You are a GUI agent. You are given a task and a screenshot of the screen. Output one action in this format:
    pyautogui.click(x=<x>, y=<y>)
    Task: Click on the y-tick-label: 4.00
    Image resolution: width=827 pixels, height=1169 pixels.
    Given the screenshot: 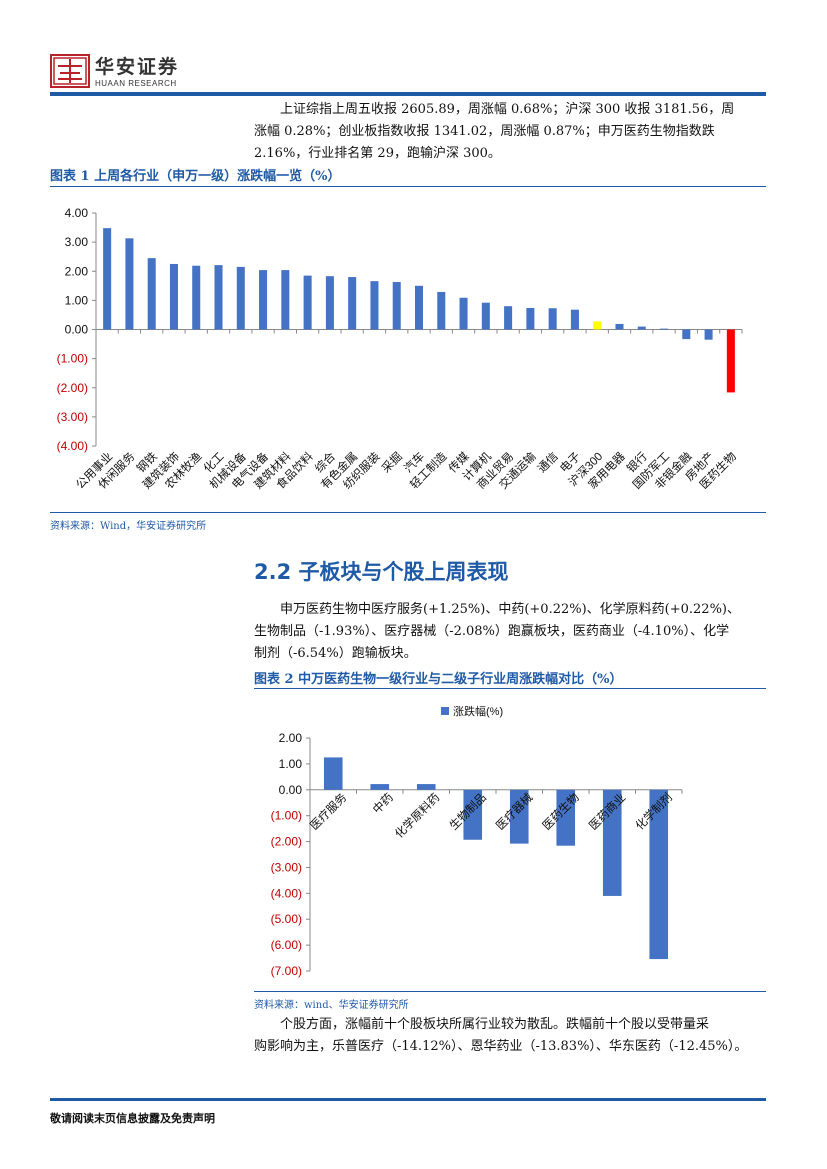 What is the action you would take?
    pyautogui.click(x=77, y=213)
    